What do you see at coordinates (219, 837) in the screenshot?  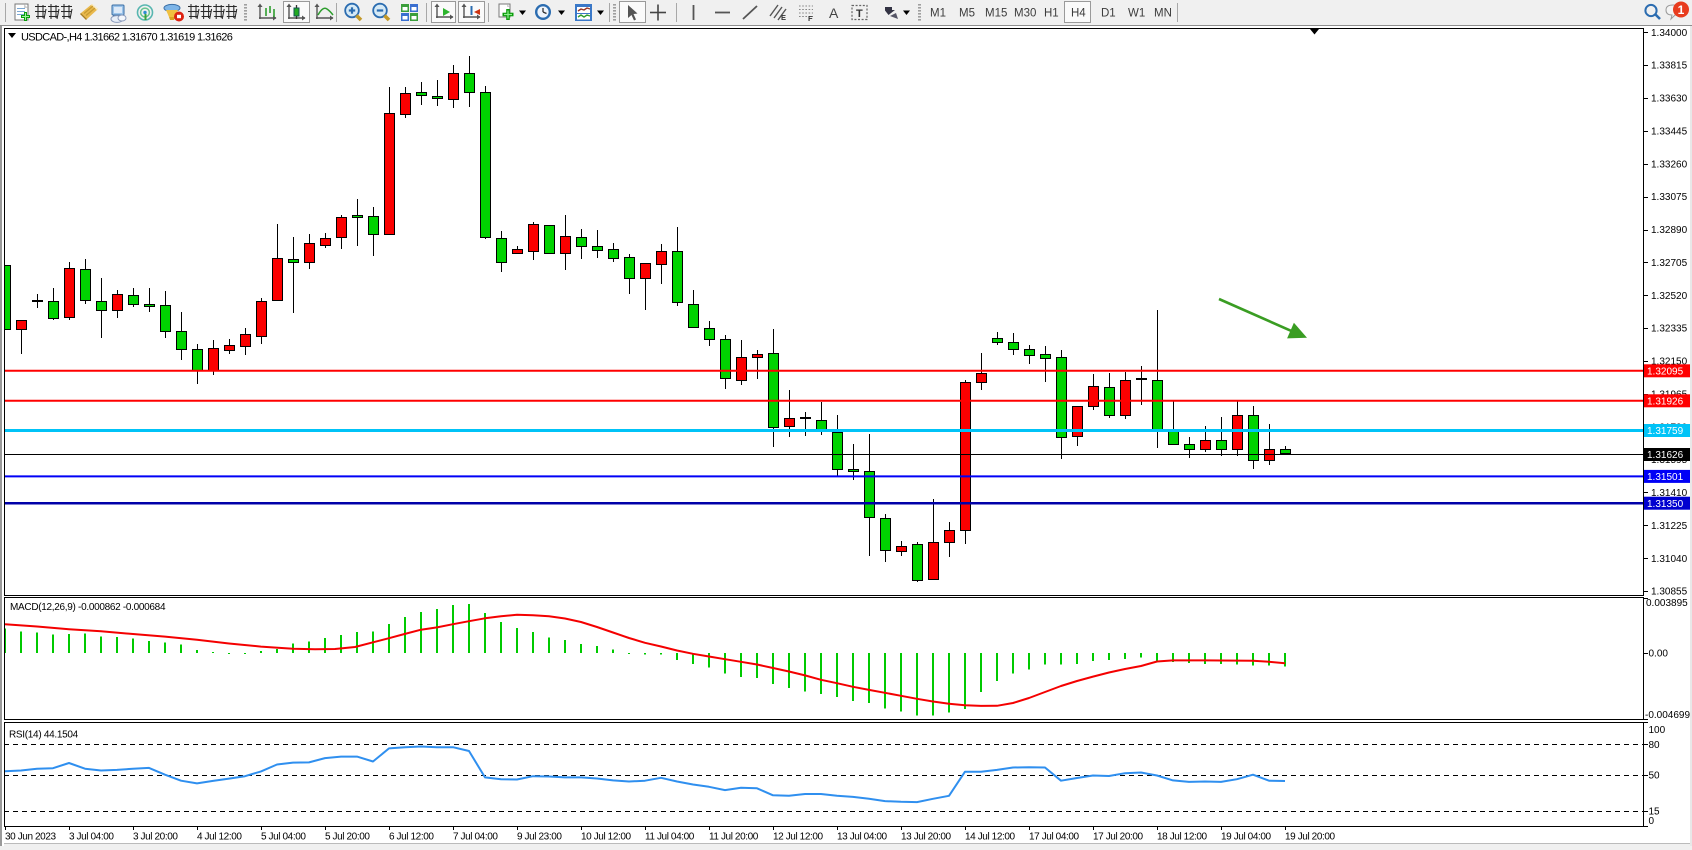 I see `svg-text: 4 Jul 12:00` at bounding box center [219, 837].